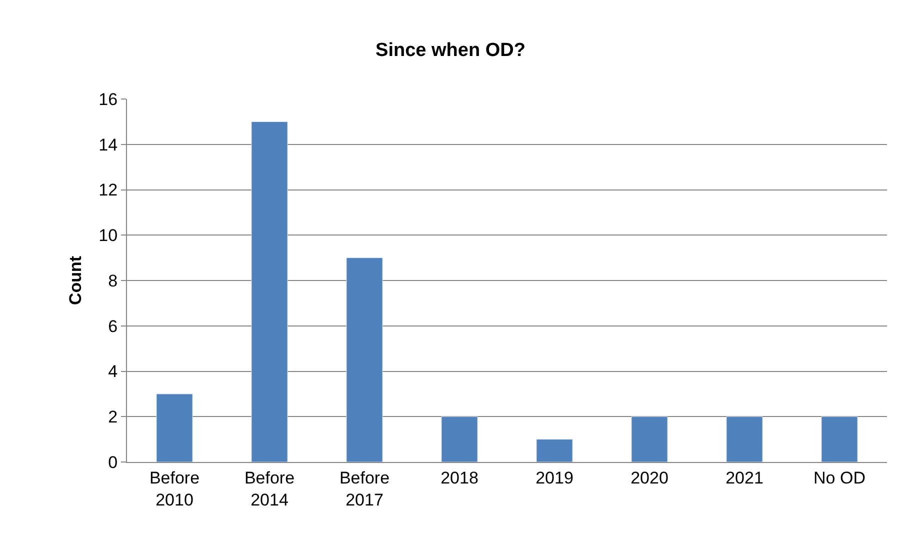 The width and height of the screenshot is (901, 548). Describe the element at coordinates (459, 478) in the screenshot. I see `x-tick-label: 2018` at that location.